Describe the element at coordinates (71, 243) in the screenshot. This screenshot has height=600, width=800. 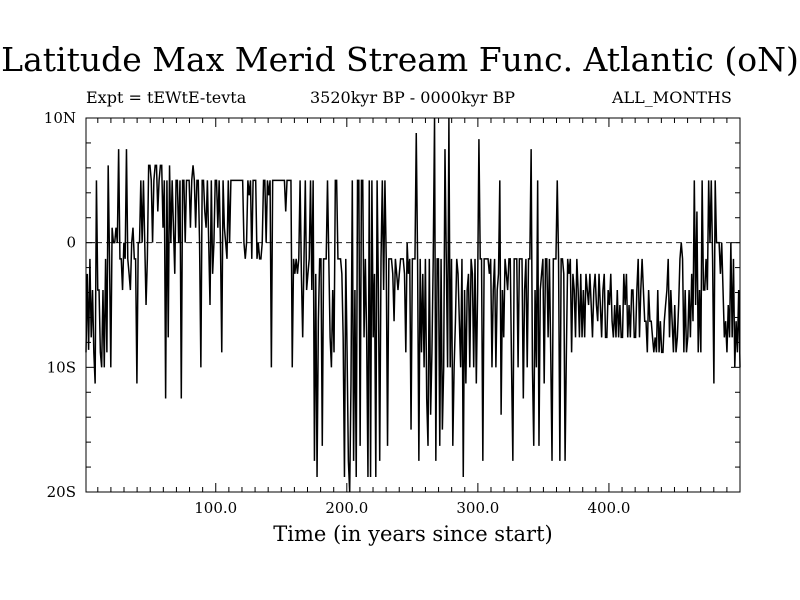
I see `y-tick-label: 0` at that location.